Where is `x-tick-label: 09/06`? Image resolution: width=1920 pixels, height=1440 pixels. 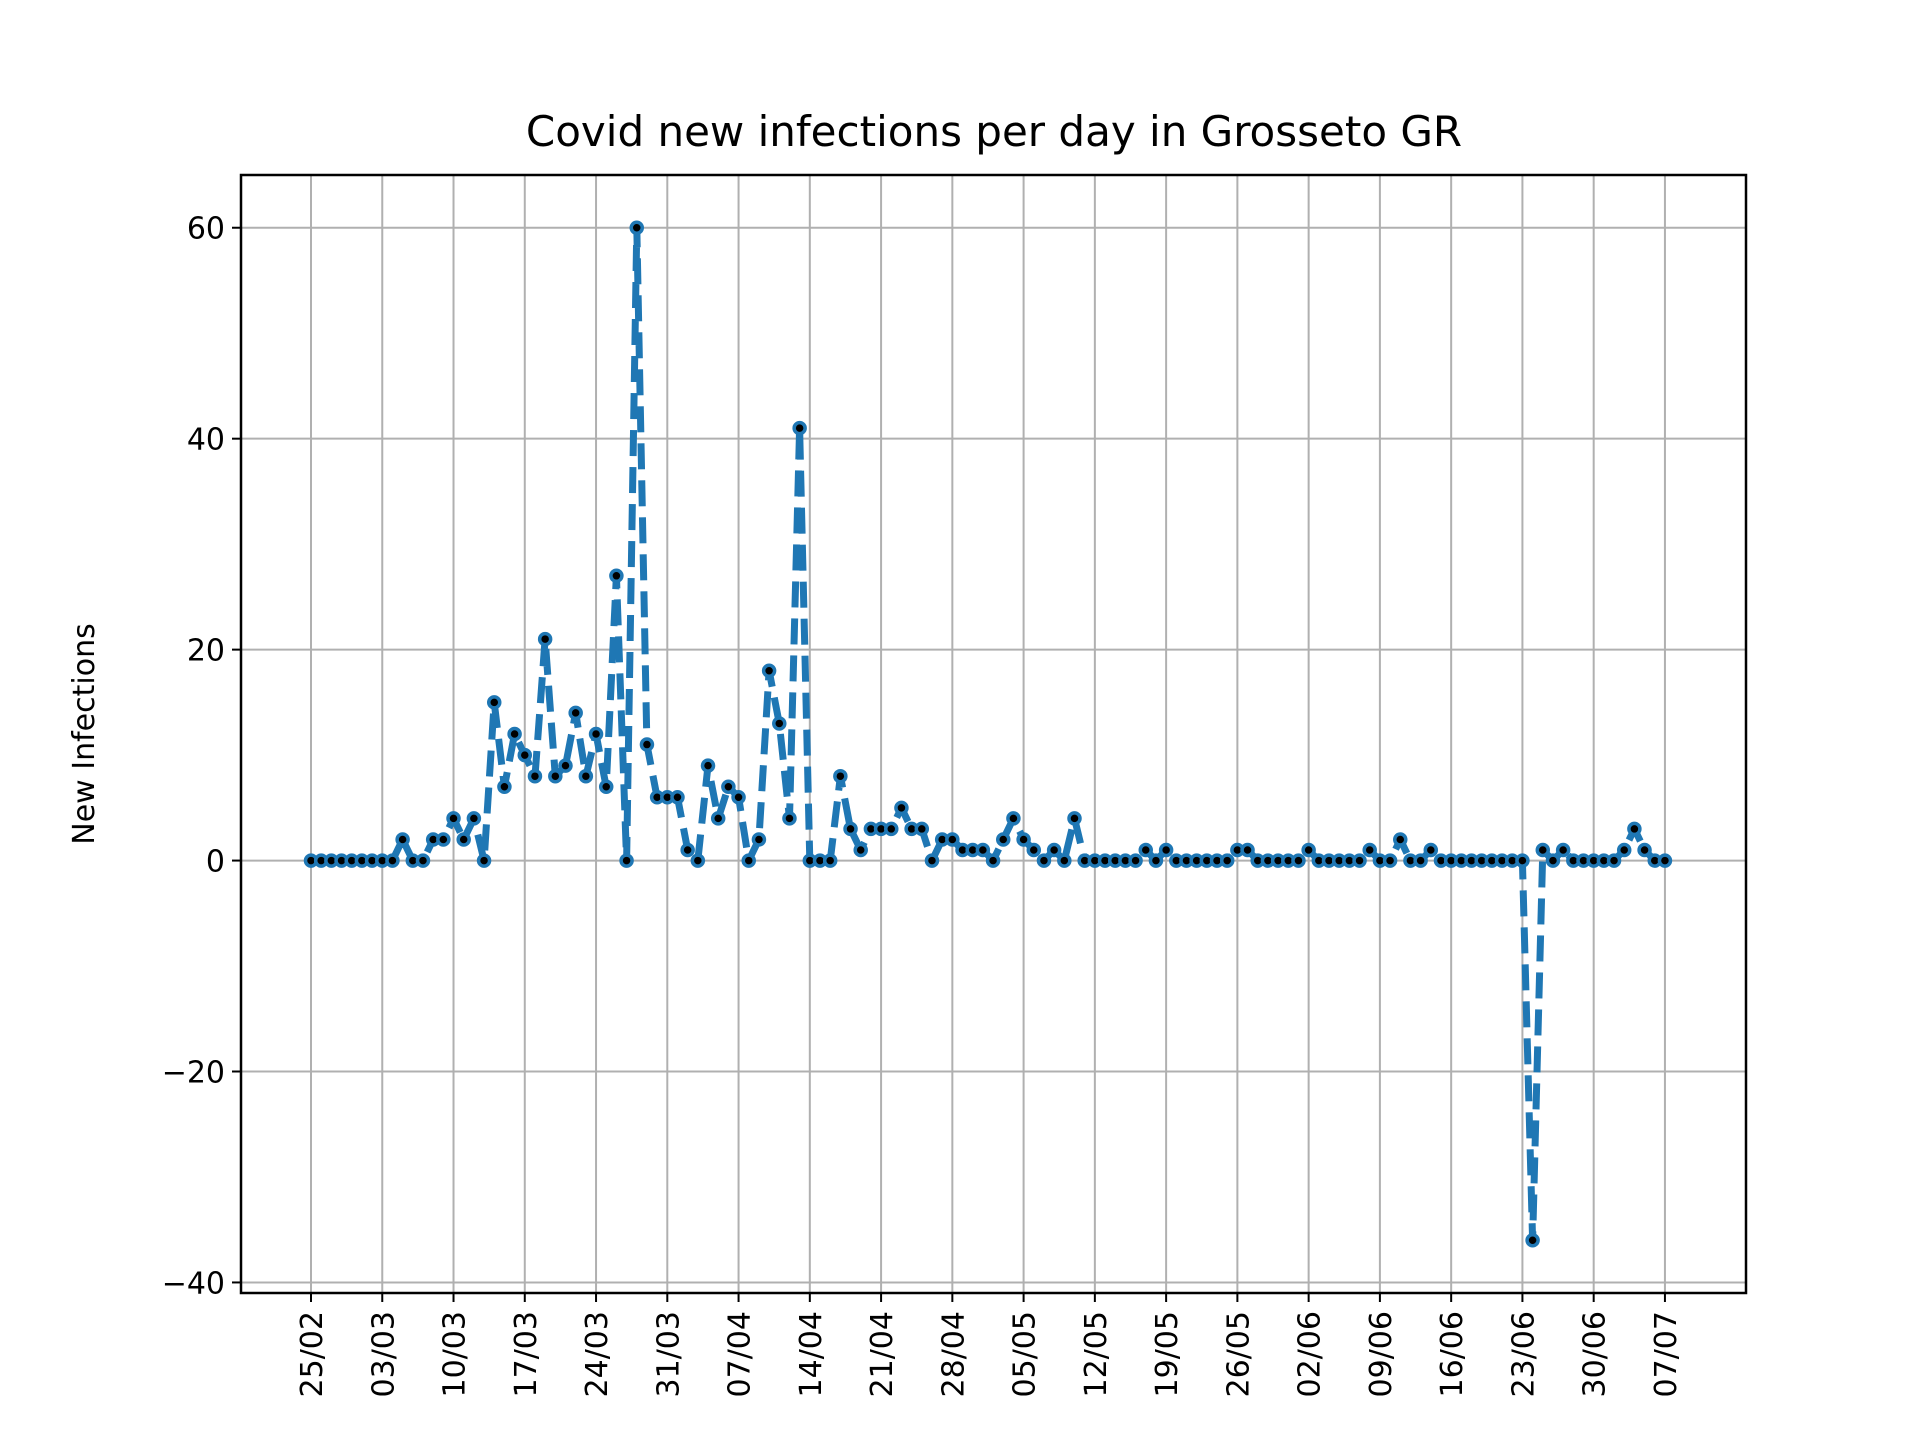
x-tick-label: 09/06 is located at coordinates (1381, 1354).